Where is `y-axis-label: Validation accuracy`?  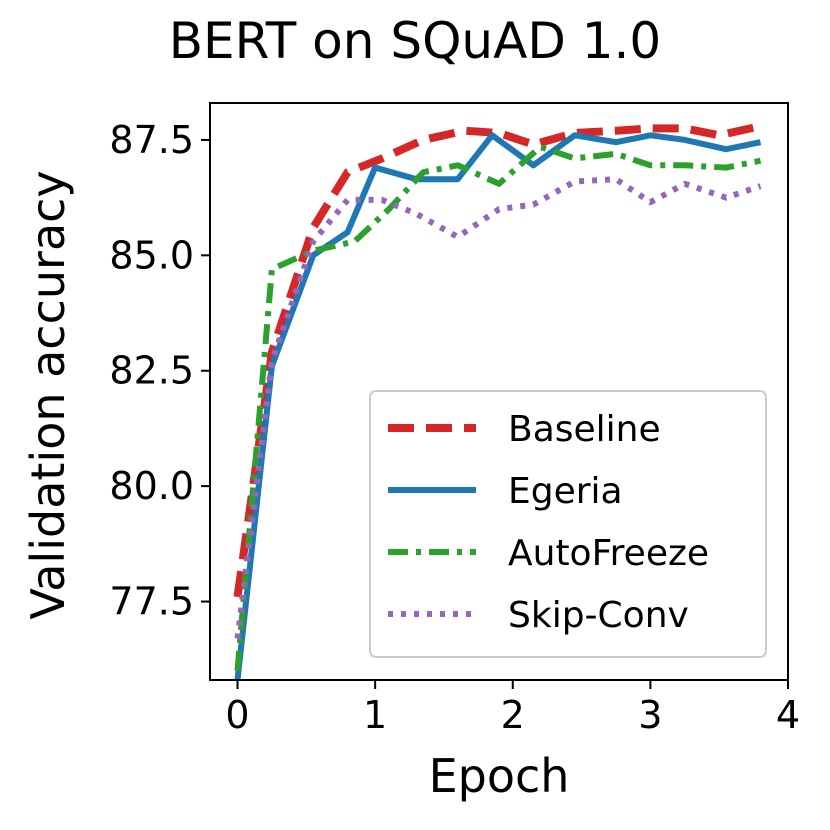
y-axis-label: Validation accuracy is located at coordinates (48, 394).